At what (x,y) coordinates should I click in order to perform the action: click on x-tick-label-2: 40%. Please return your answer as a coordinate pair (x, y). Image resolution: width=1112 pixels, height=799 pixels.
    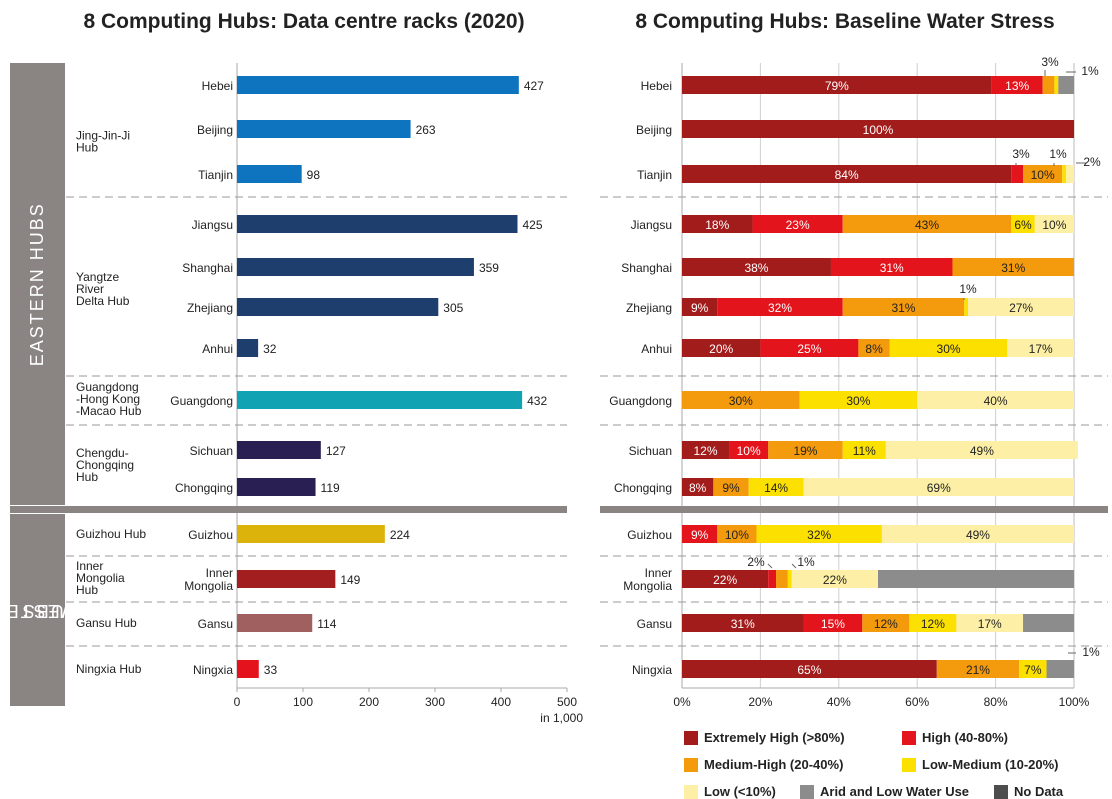
    Looking at the image, I should click on (839, 702).